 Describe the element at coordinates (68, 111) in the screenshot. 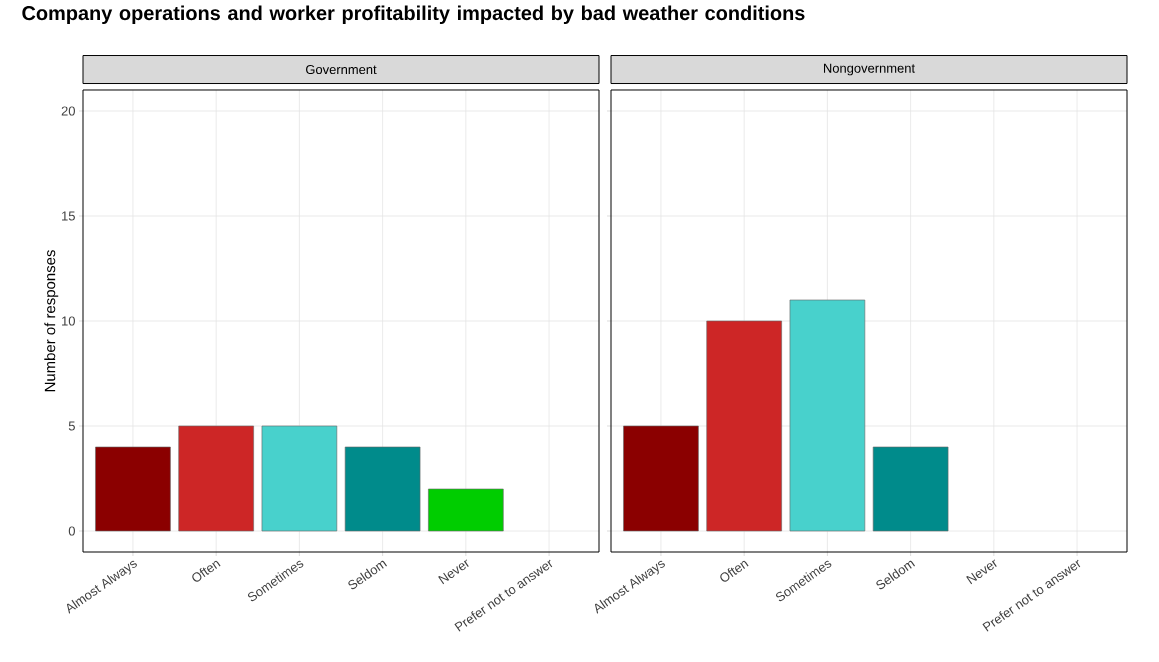

I see `y-tick-label: 20` at that location.